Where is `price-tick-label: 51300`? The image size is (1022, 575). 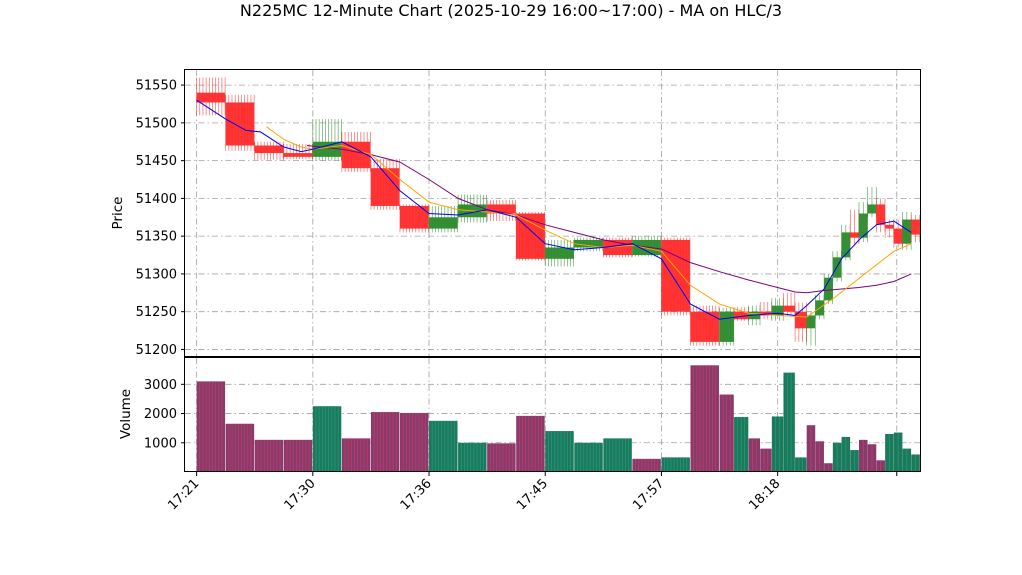 price-tick-label: 51300 is located at coordinates (156, 274).